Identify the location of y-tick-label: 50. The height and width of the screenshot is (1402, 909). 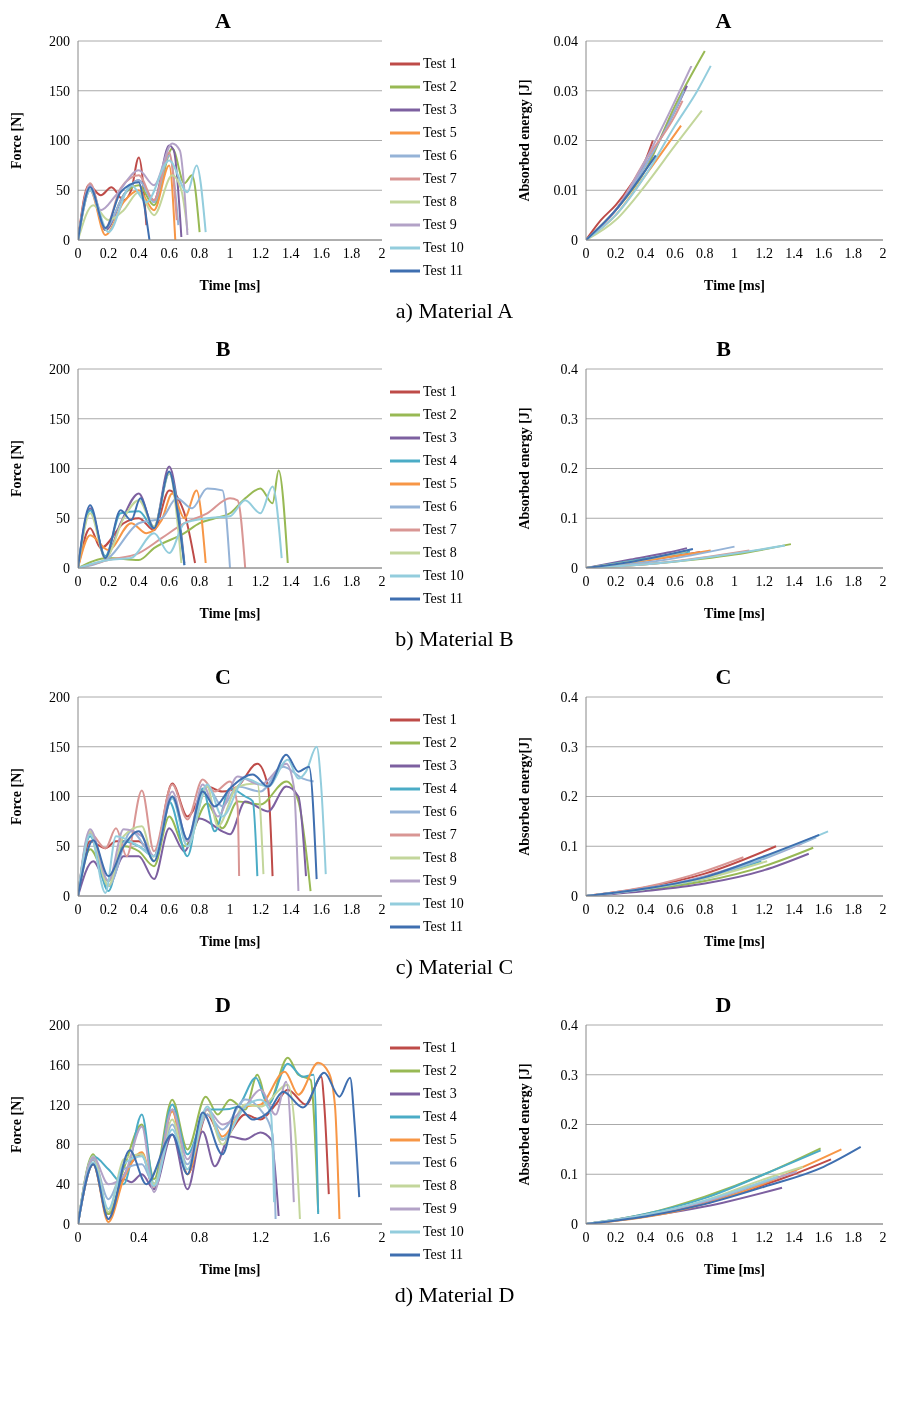
(63, 847).